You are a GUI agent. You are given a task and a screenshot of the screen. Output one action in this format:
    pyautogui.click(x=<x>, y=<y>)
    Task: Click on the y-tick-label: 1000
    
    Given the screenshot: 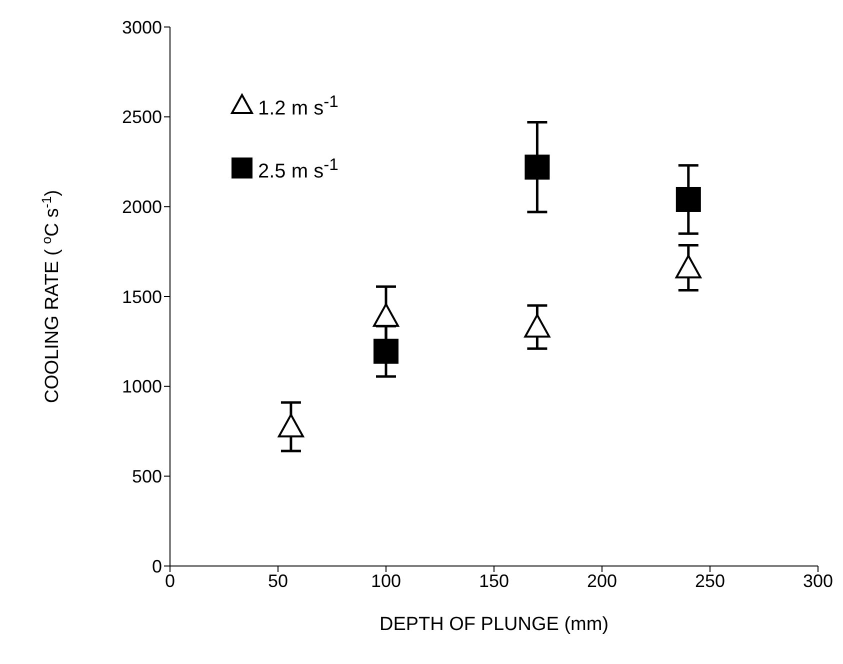 What is the action you would take?
    pyautogui.click(x=142, y=386)
    